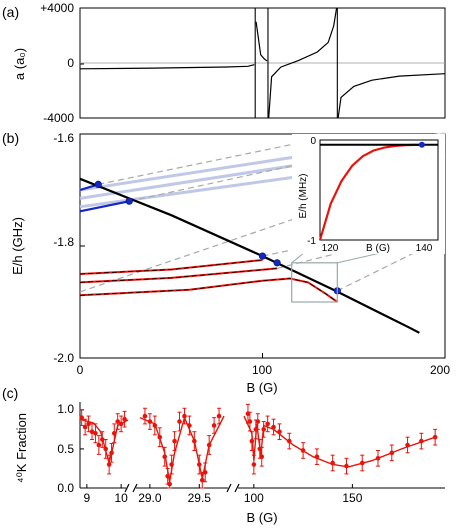  What do you see at coordinates (378, 248) in the screenshot?
I see `inset-xlabel: B (G)` at bounding box center [378, 248].